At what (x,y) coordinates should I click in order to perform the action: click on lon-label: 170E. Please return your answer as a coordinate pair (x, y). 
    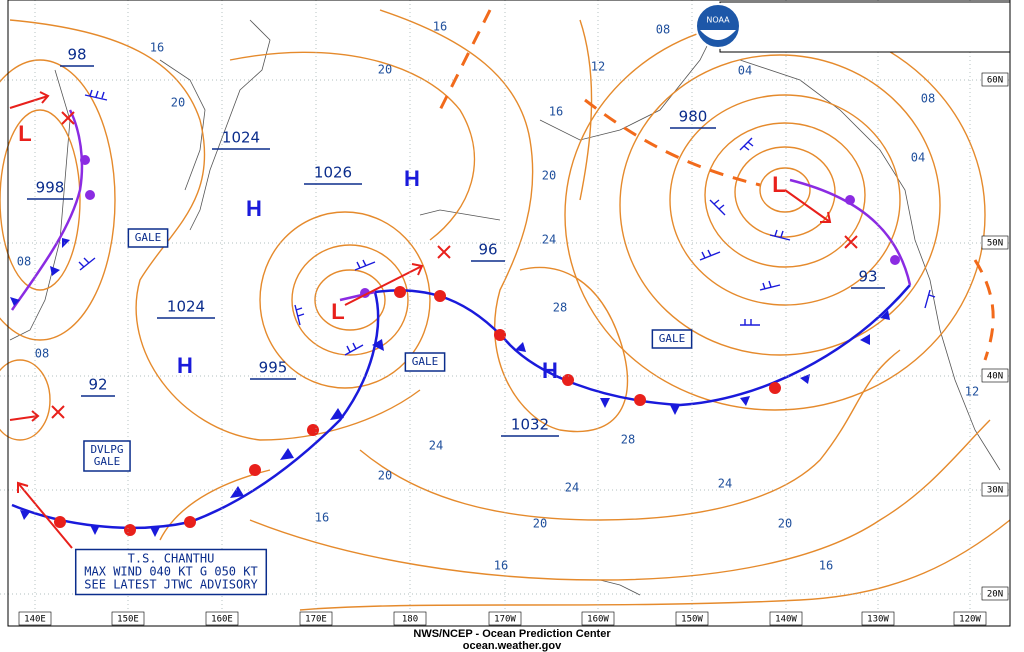
    Looking at the image, I should click on (316, 620).